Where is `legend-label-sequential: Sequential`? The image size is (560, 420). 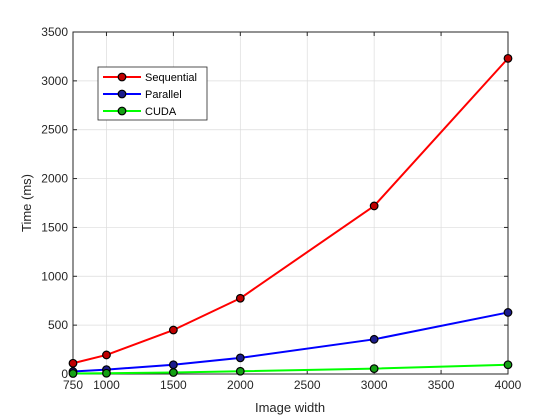
legend-label-sequential: Sequential is located at coordinates (171, 78).